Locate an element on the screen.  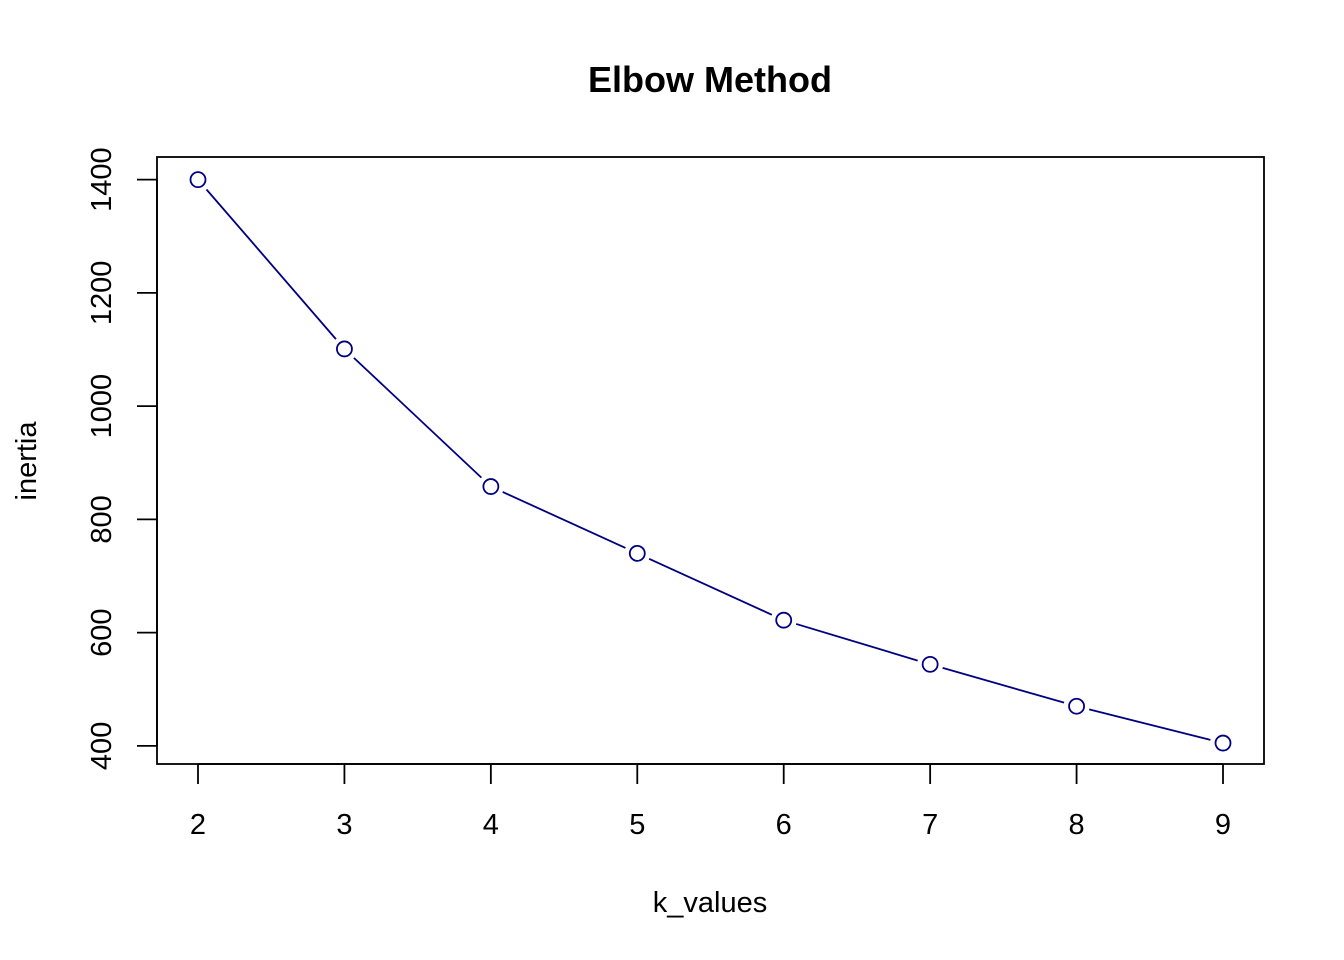
y-axis-label: inertia is located at coordinates (27, 461).